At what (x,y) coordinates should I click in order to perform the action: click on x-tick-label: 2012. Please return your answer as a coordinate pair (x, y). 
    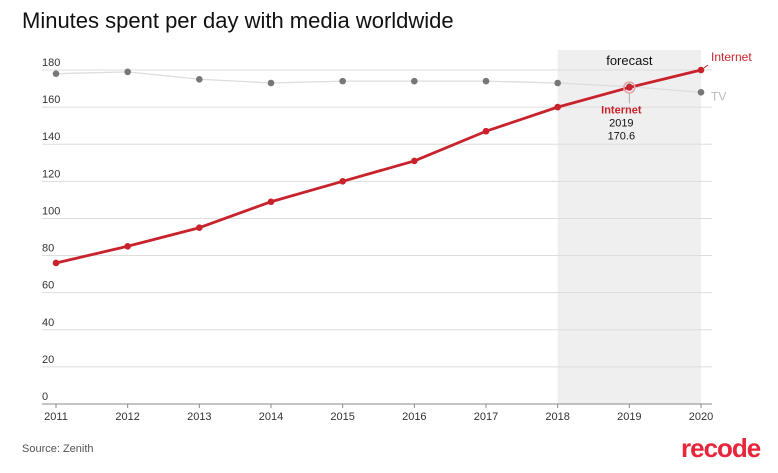
    Looking at the image, I should click on (127, 417).